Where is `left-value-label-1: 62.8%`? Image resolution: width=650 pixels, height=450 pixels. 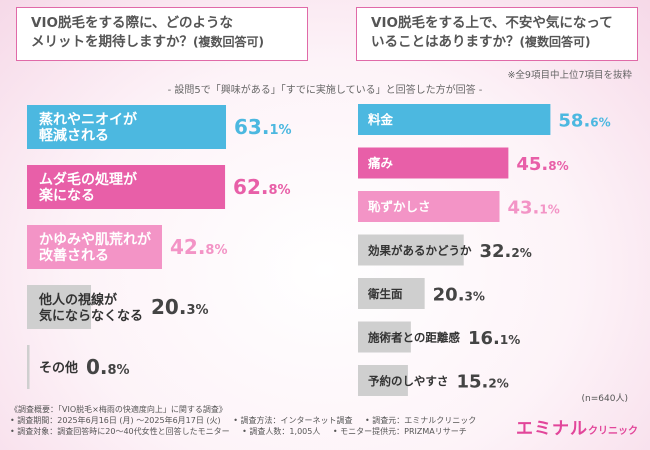 left-value-label-1: 62.8% is located at coordinates (262, 187).